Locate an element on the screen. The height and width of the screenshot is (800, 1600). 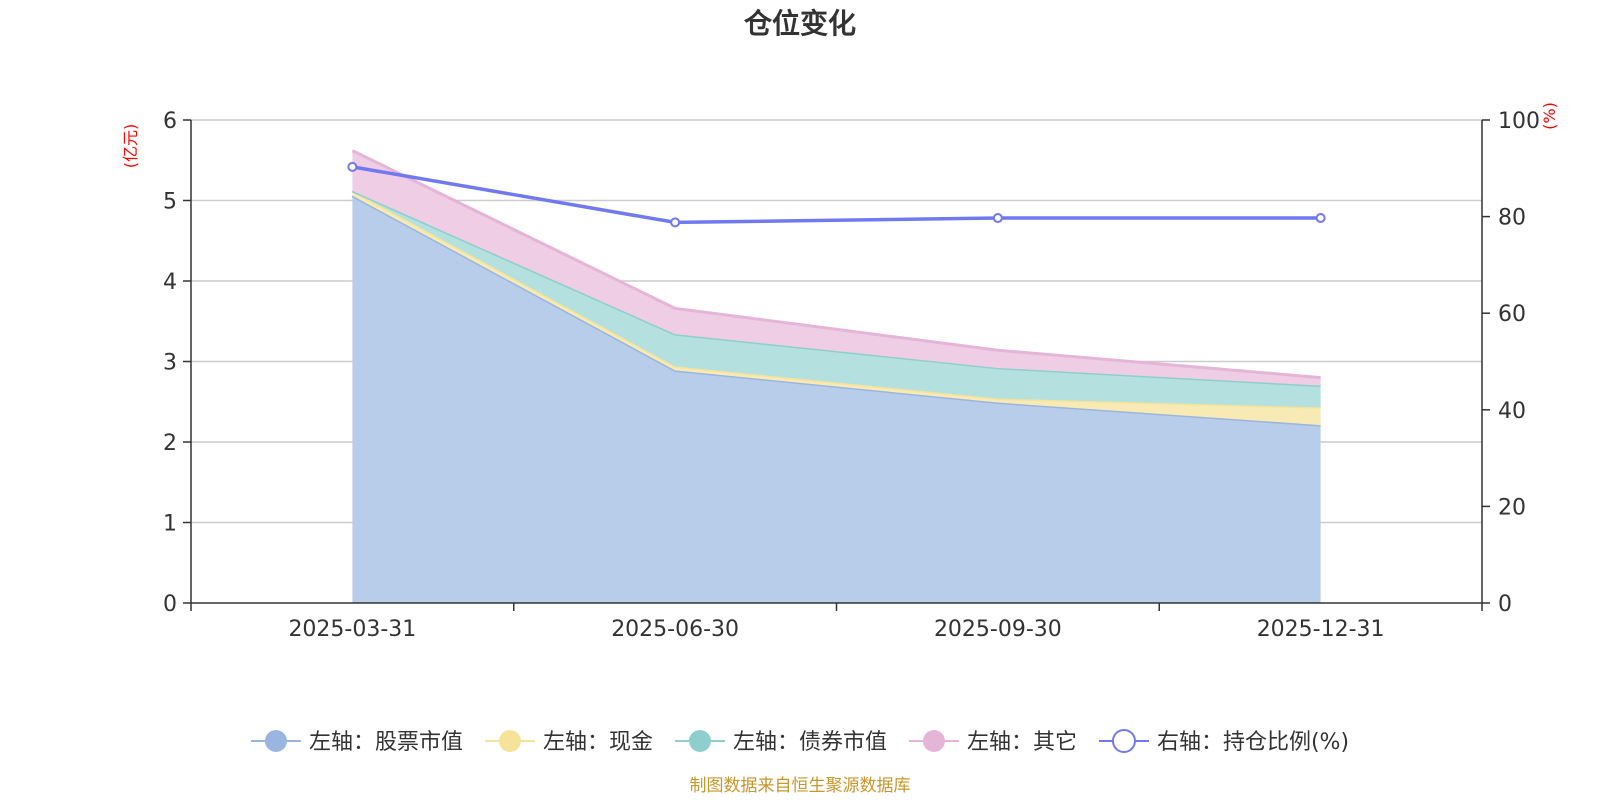
left-axis-tick-label: 5 is located at coordinates (170, 202).